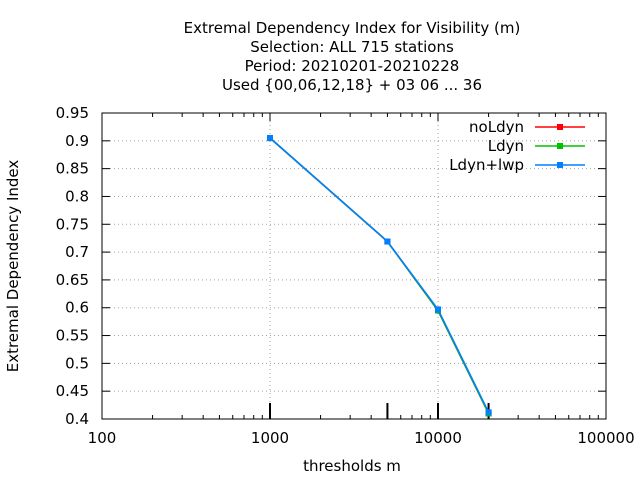 Image resolution: width=640 pixels, height=480 pixels. I want to click on y-tick-label: 0.4, so click(77, 419).